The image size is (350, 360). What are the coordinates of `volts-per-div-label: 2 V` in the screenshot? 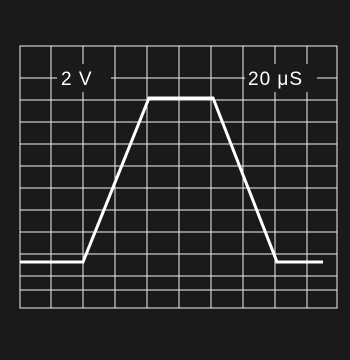 It's located at (77, 79).